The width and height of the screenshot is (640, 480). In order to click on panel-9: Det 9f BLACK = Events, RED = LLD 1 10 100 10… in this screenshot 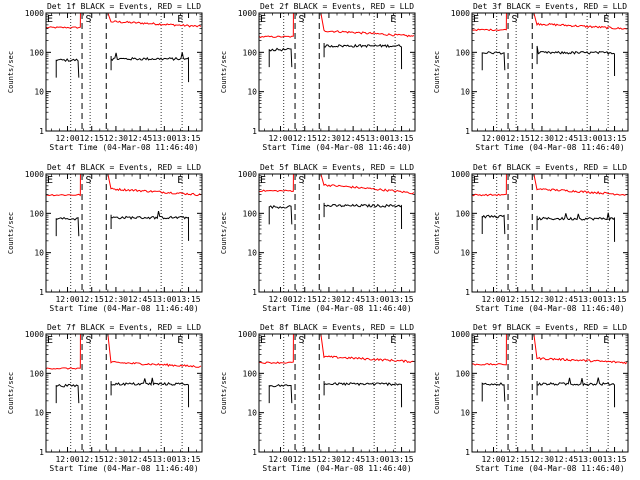, I will do `click(531, 398)`.